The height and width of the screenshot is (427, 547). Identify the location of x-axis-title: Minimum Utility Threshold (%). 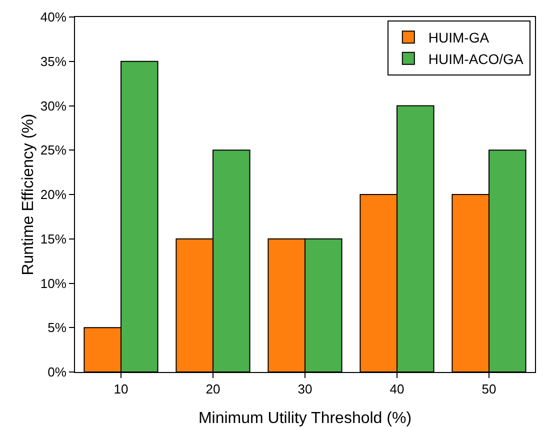
(305, 418).